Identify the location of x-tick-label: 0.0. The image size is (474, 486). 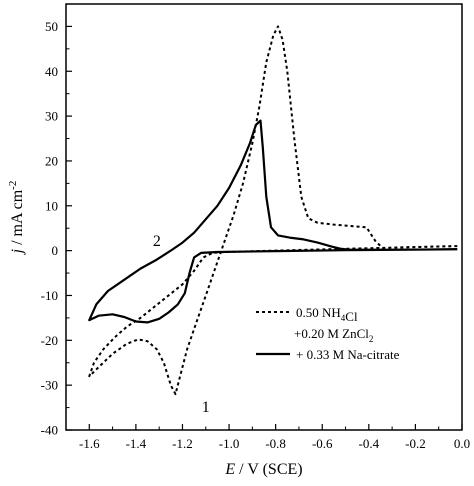
(462, 443).